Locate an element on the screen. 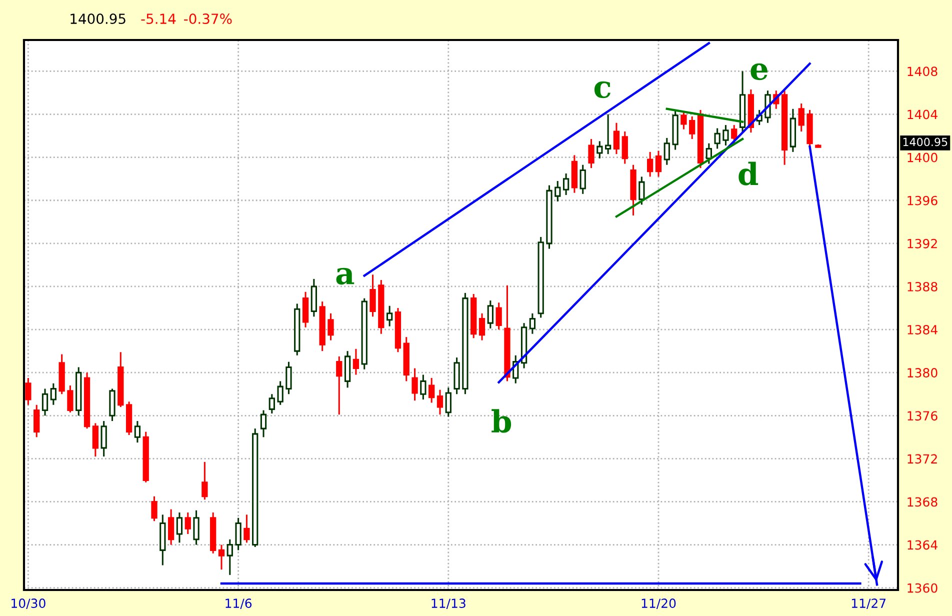  x-tick-label: 11/6 is located at coordinates (239, 603).